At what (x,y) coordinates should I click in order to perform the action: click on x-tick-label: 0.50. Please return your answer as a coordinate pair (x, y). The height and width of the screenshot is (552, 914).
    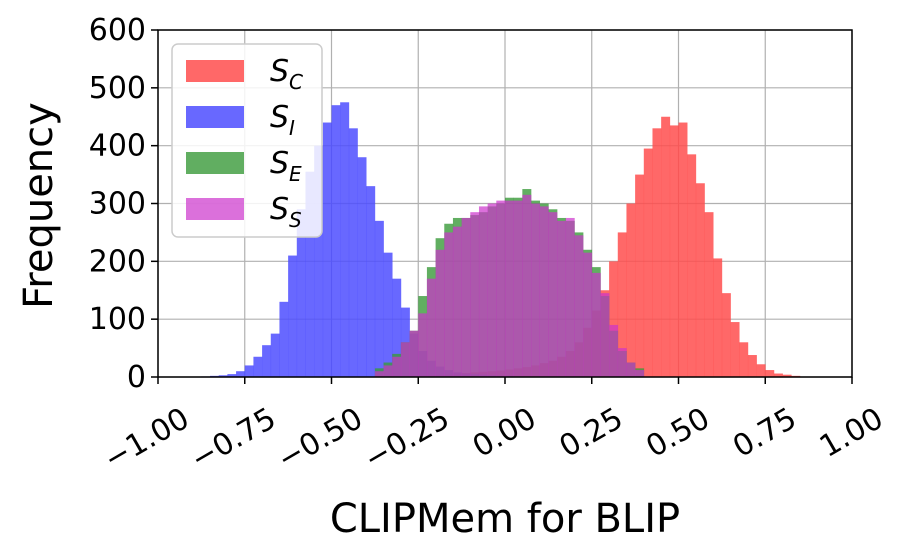
    Looking at the image, I should click on (677, 433).